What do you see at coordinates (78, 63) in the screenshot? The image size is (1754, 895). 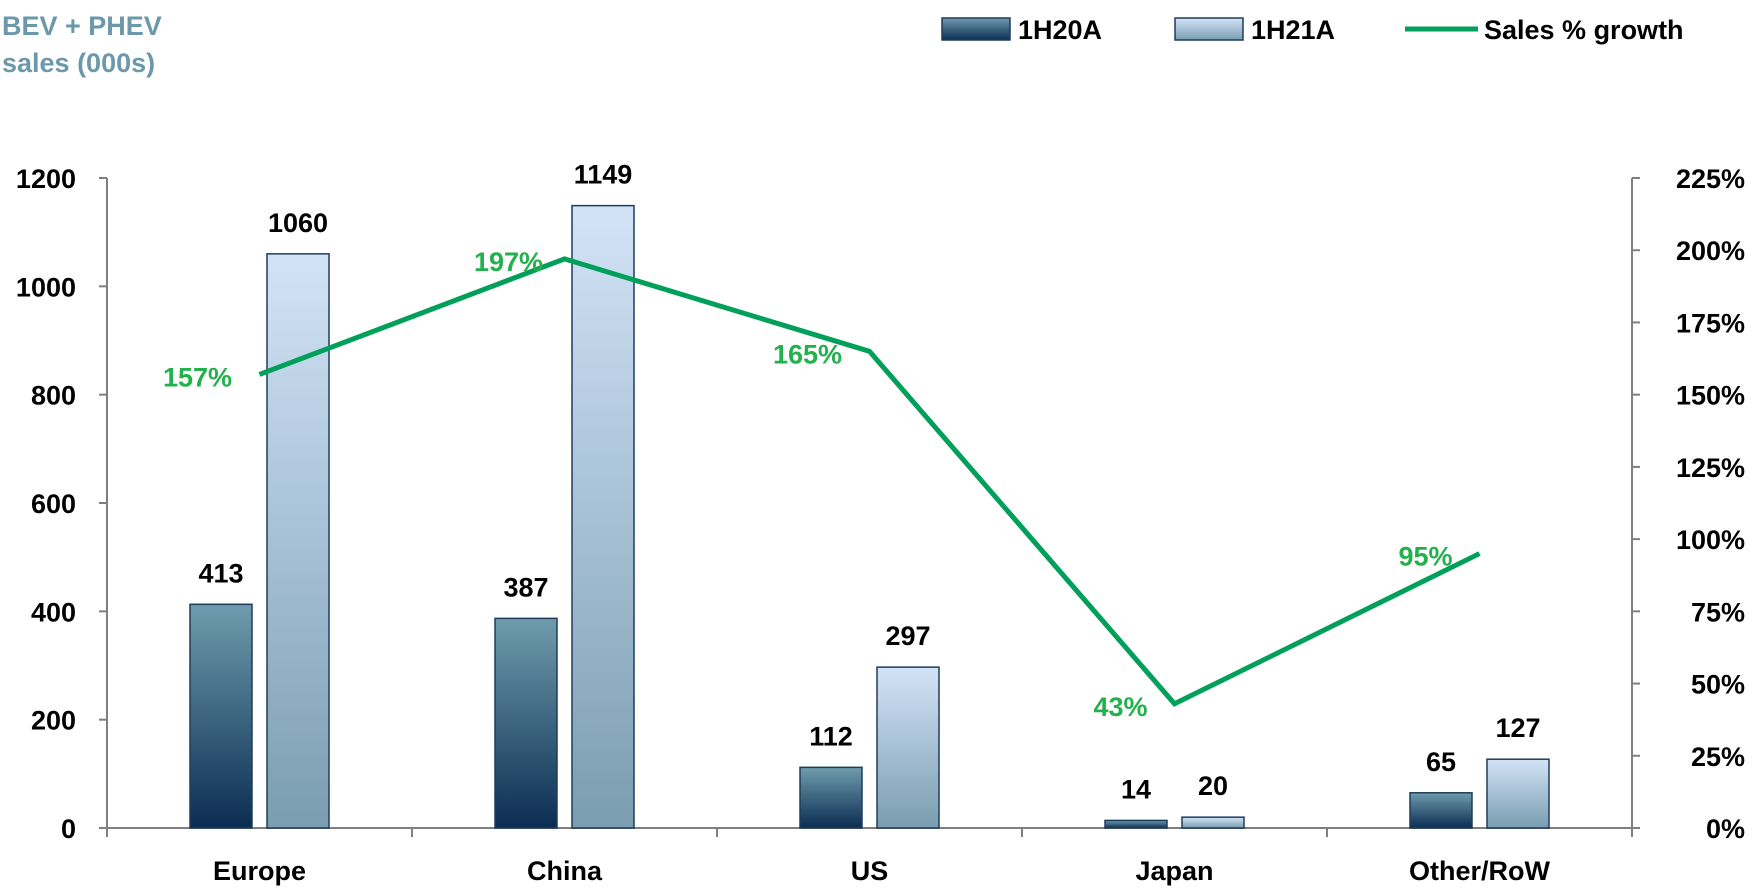 I see `y-axis-title-line-2: sales (000s)` at bounding box center [78, 63].